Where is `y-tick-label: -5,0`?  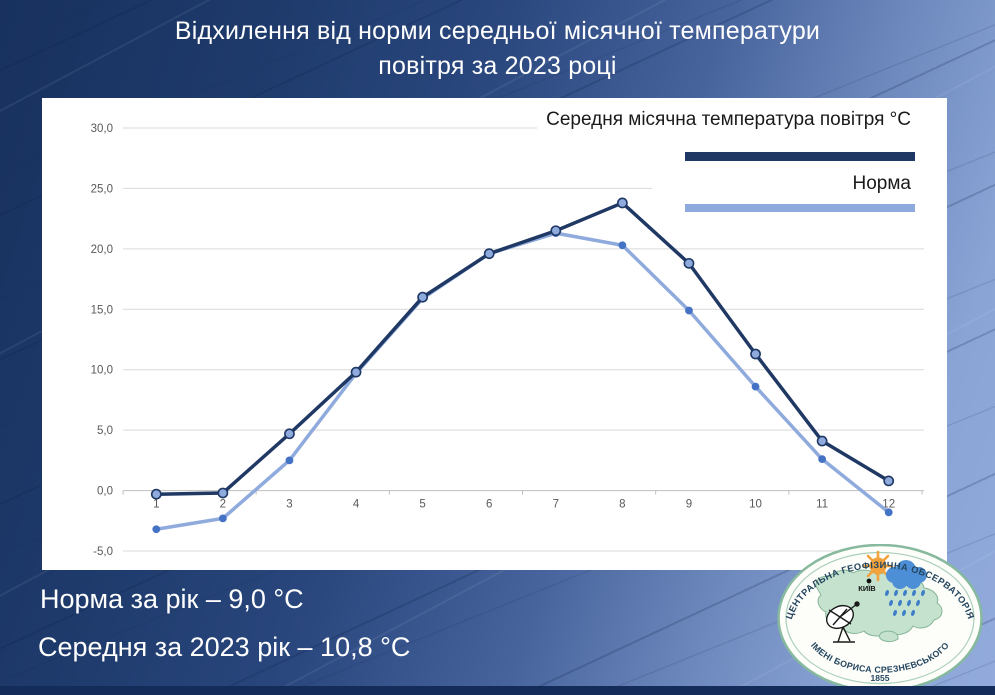 y-tick-label: -5,0 is located at coordinates (103, 552).